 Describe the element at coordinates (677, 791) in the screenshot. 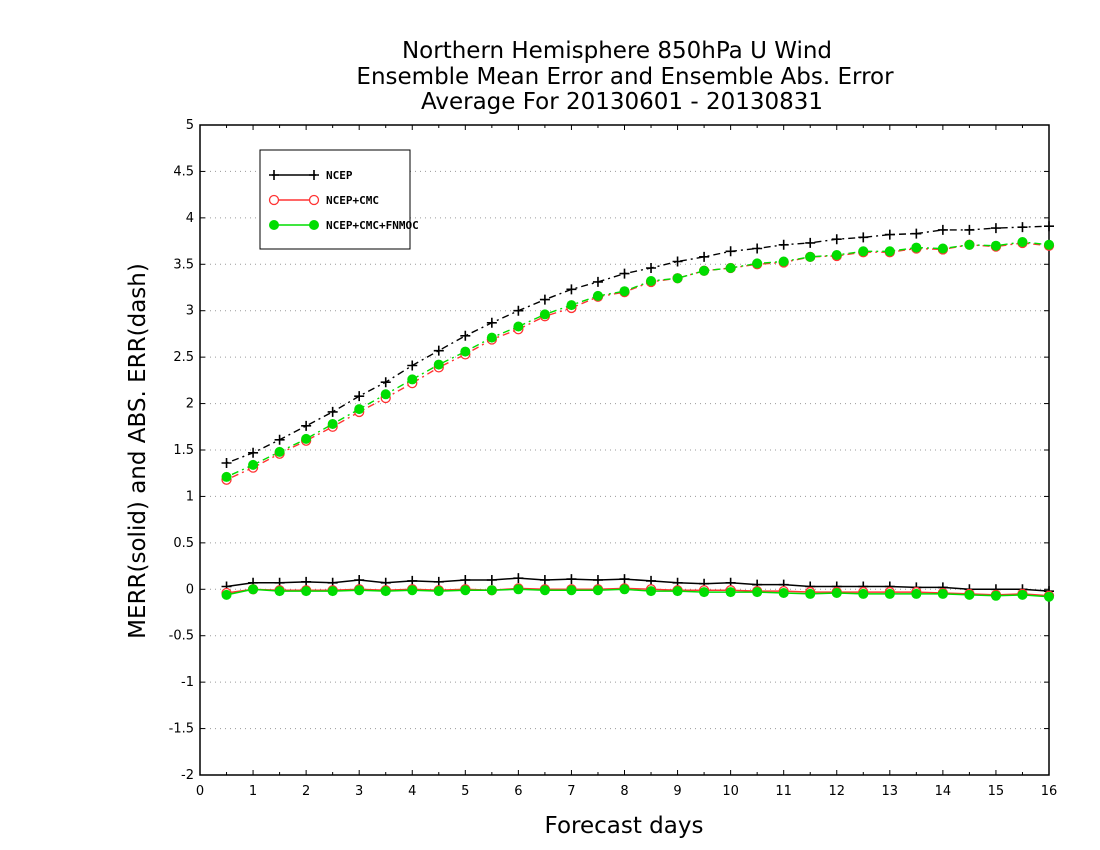

I see `x-tick-label: 9` at that location.